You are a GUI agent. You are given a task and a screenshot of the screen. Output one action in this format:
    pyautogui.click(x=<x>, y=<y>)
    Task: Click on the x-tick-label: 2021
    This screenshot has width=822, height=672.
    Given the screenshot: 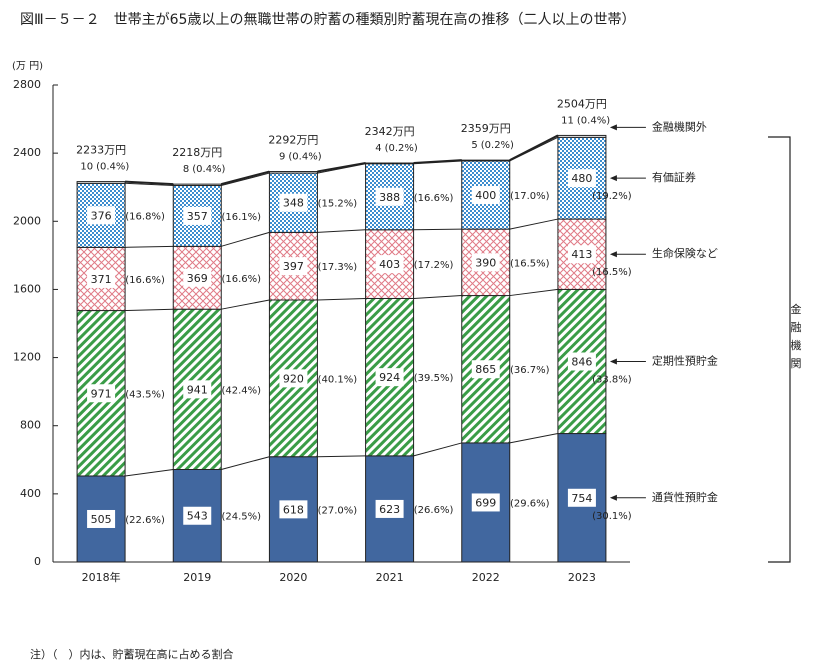 What is the action you would take?
    pyautogui.click(x=390, y=577)
    